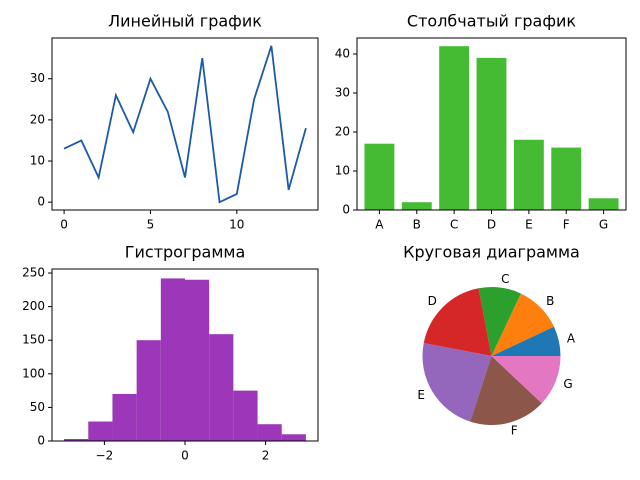  I want to click on x-tick-label: G, so click(603, 225).